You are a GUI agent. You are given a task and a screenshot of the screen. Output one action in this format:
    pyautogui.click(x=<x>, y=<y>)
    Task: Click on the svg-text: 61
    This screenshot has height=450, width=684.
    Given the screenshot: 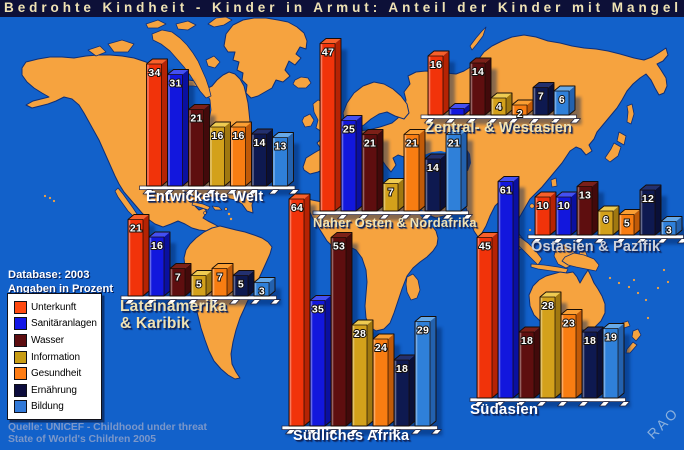 What is the action you would take?
    pyautogui.click(x=506, y=191)
    